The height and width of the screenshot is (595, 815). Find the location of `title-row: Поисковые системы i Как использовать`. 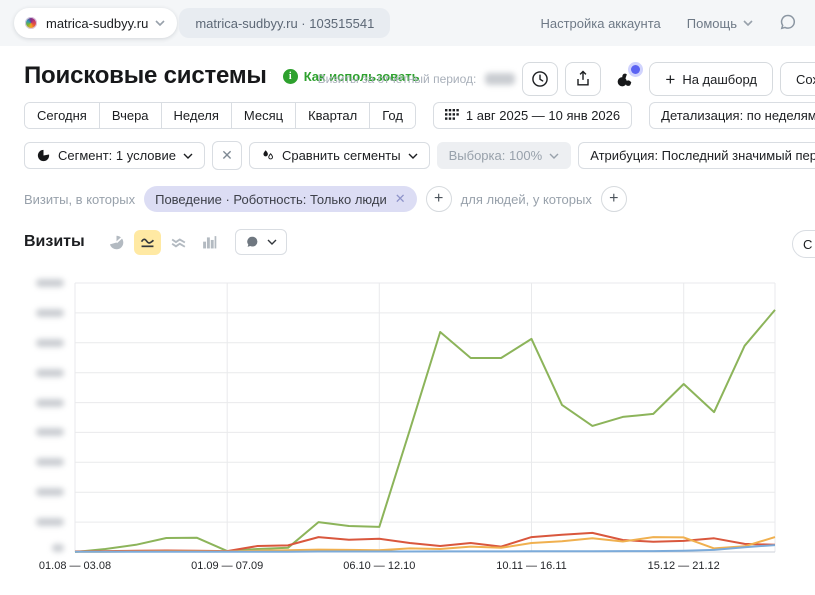

title-row: Поисковые системы i Как использовать is located at coordinates (222, 76).